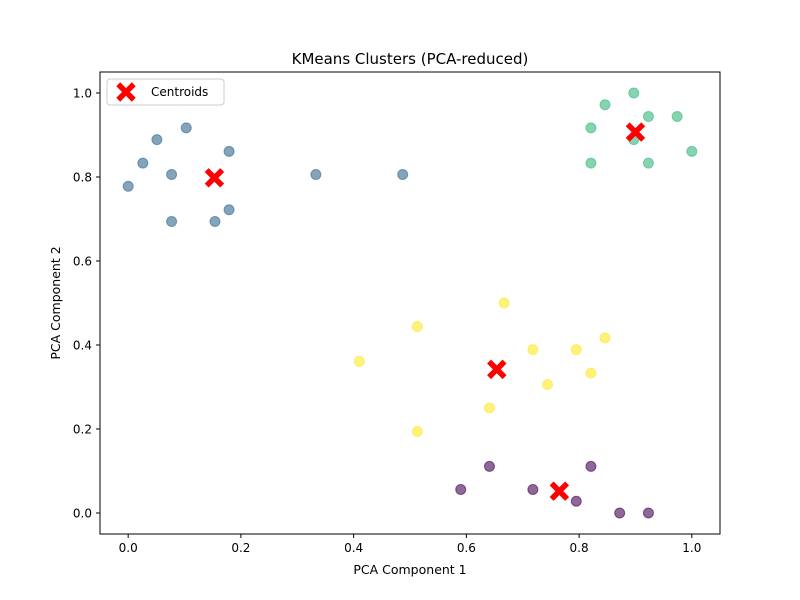 The image size is (800, 600). Describe the element at coordinates (353, 548) in the screenshot. I see `x-tick-label-2: 0.4` at that location.